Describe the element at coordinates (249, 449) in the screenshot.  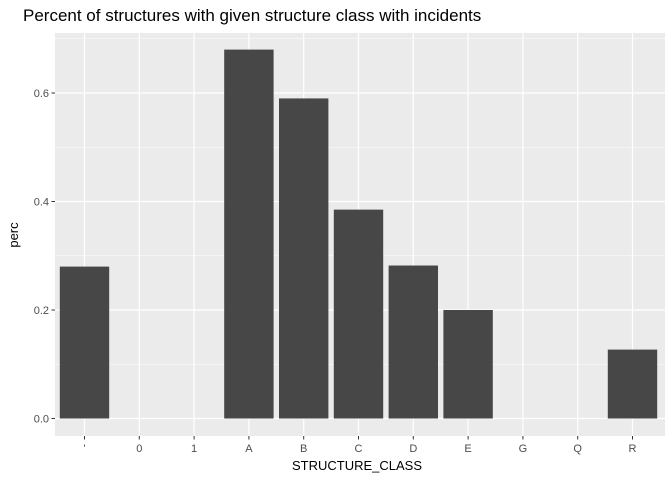
I see `x-tick-label: A` at that location.